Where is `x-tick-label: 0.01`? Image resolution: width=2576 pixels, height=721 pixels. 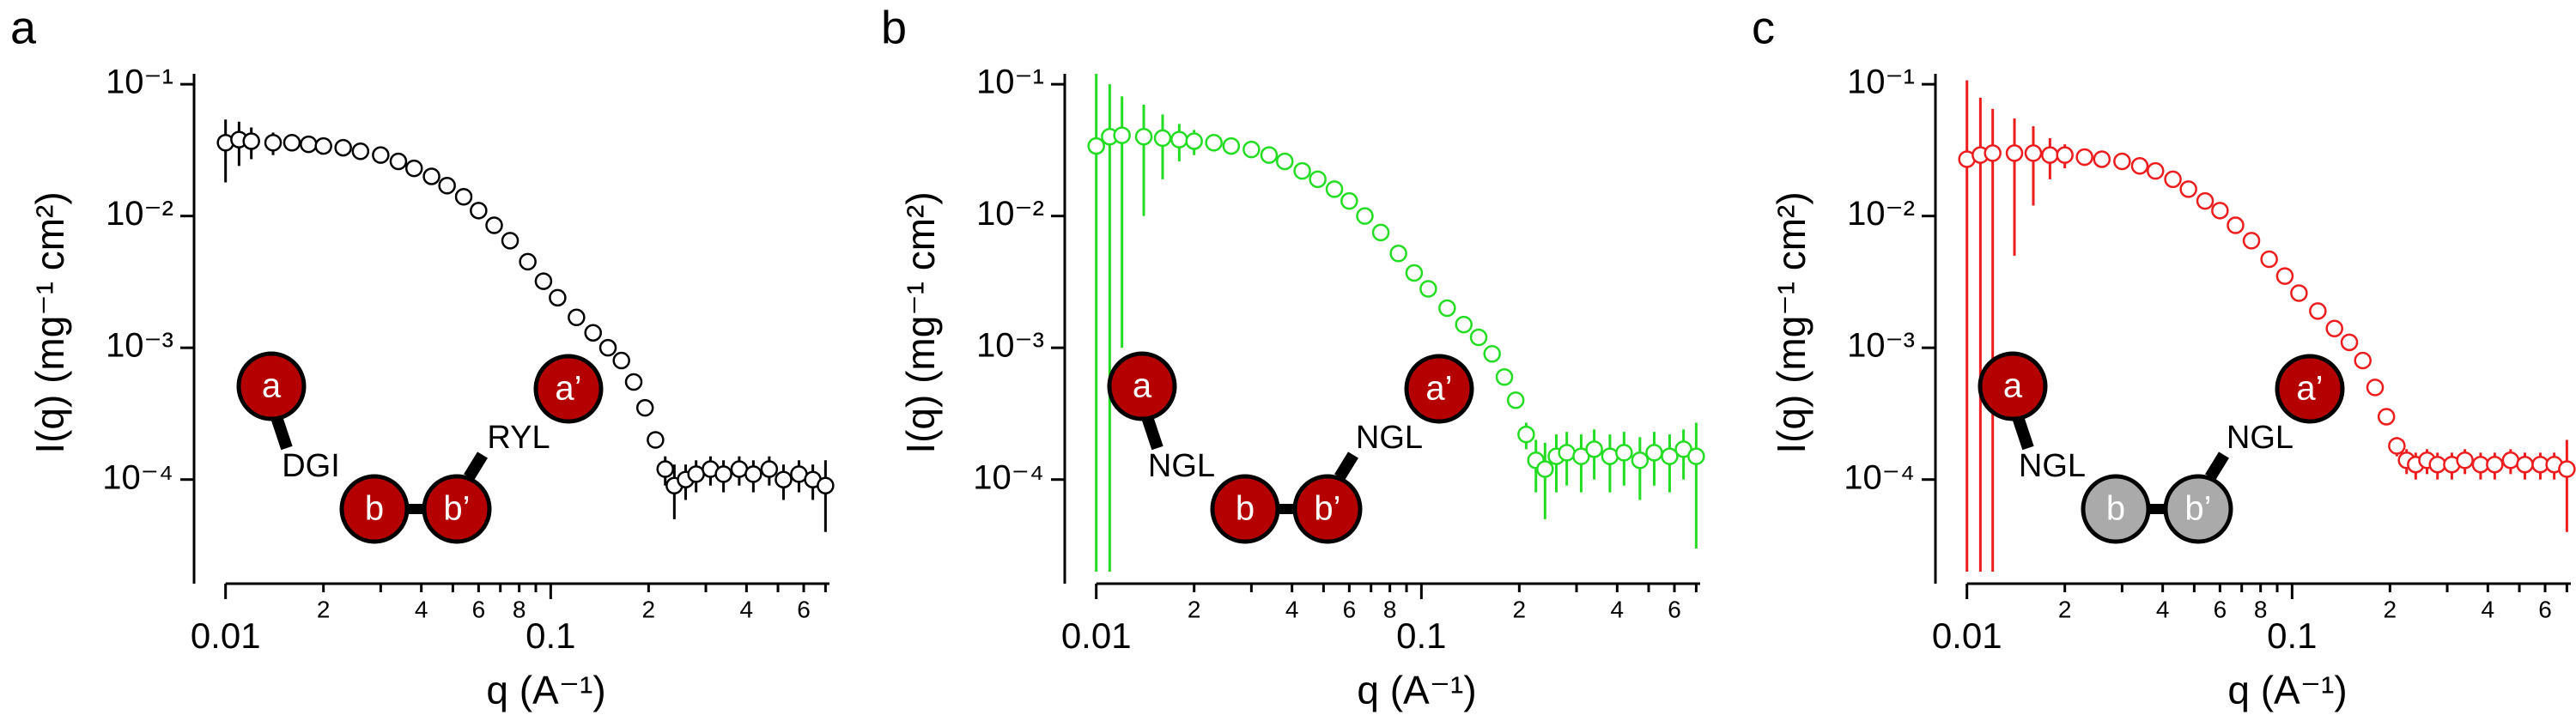 x-tick-label: 0.01 is located at coordinates (1967, 635).